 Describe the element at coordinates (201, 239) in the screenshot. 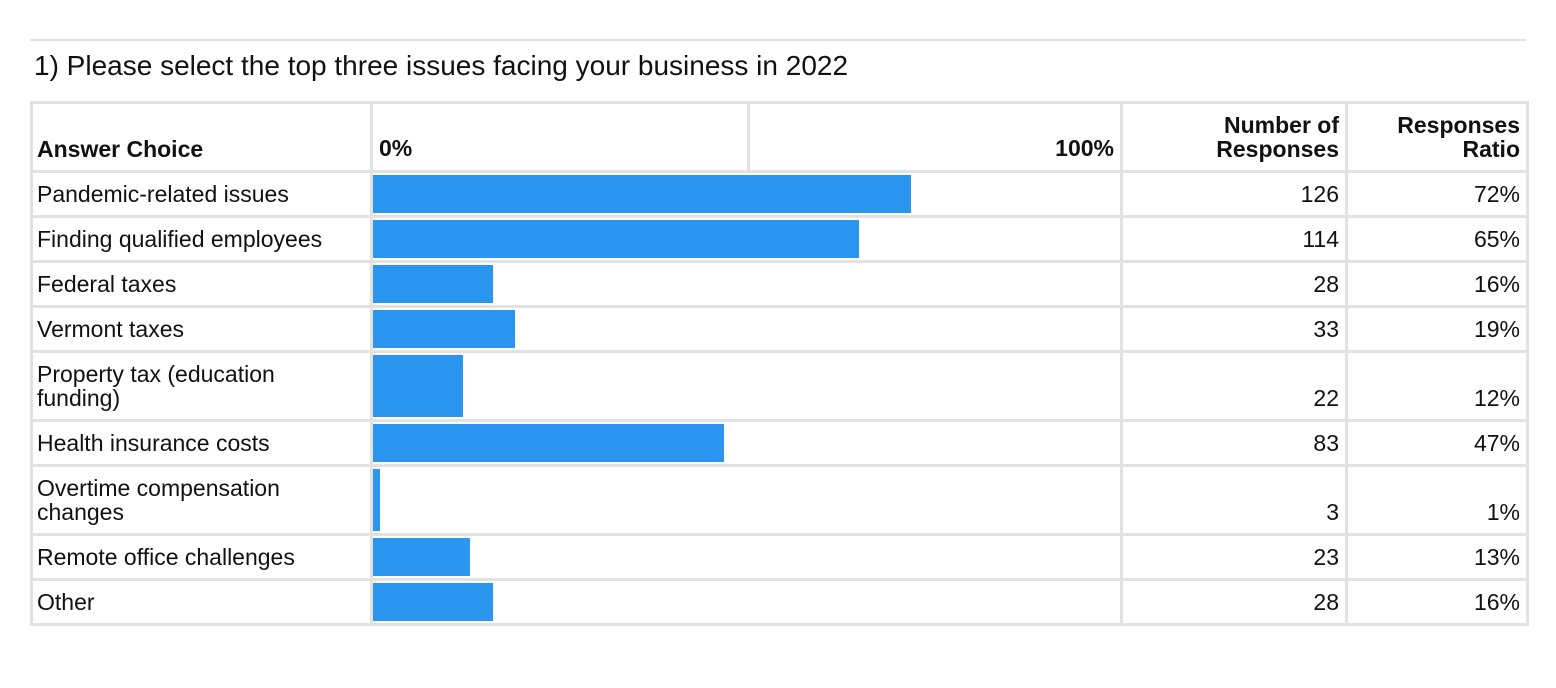

I see `answer-label: Finding qualified employees` at that location.